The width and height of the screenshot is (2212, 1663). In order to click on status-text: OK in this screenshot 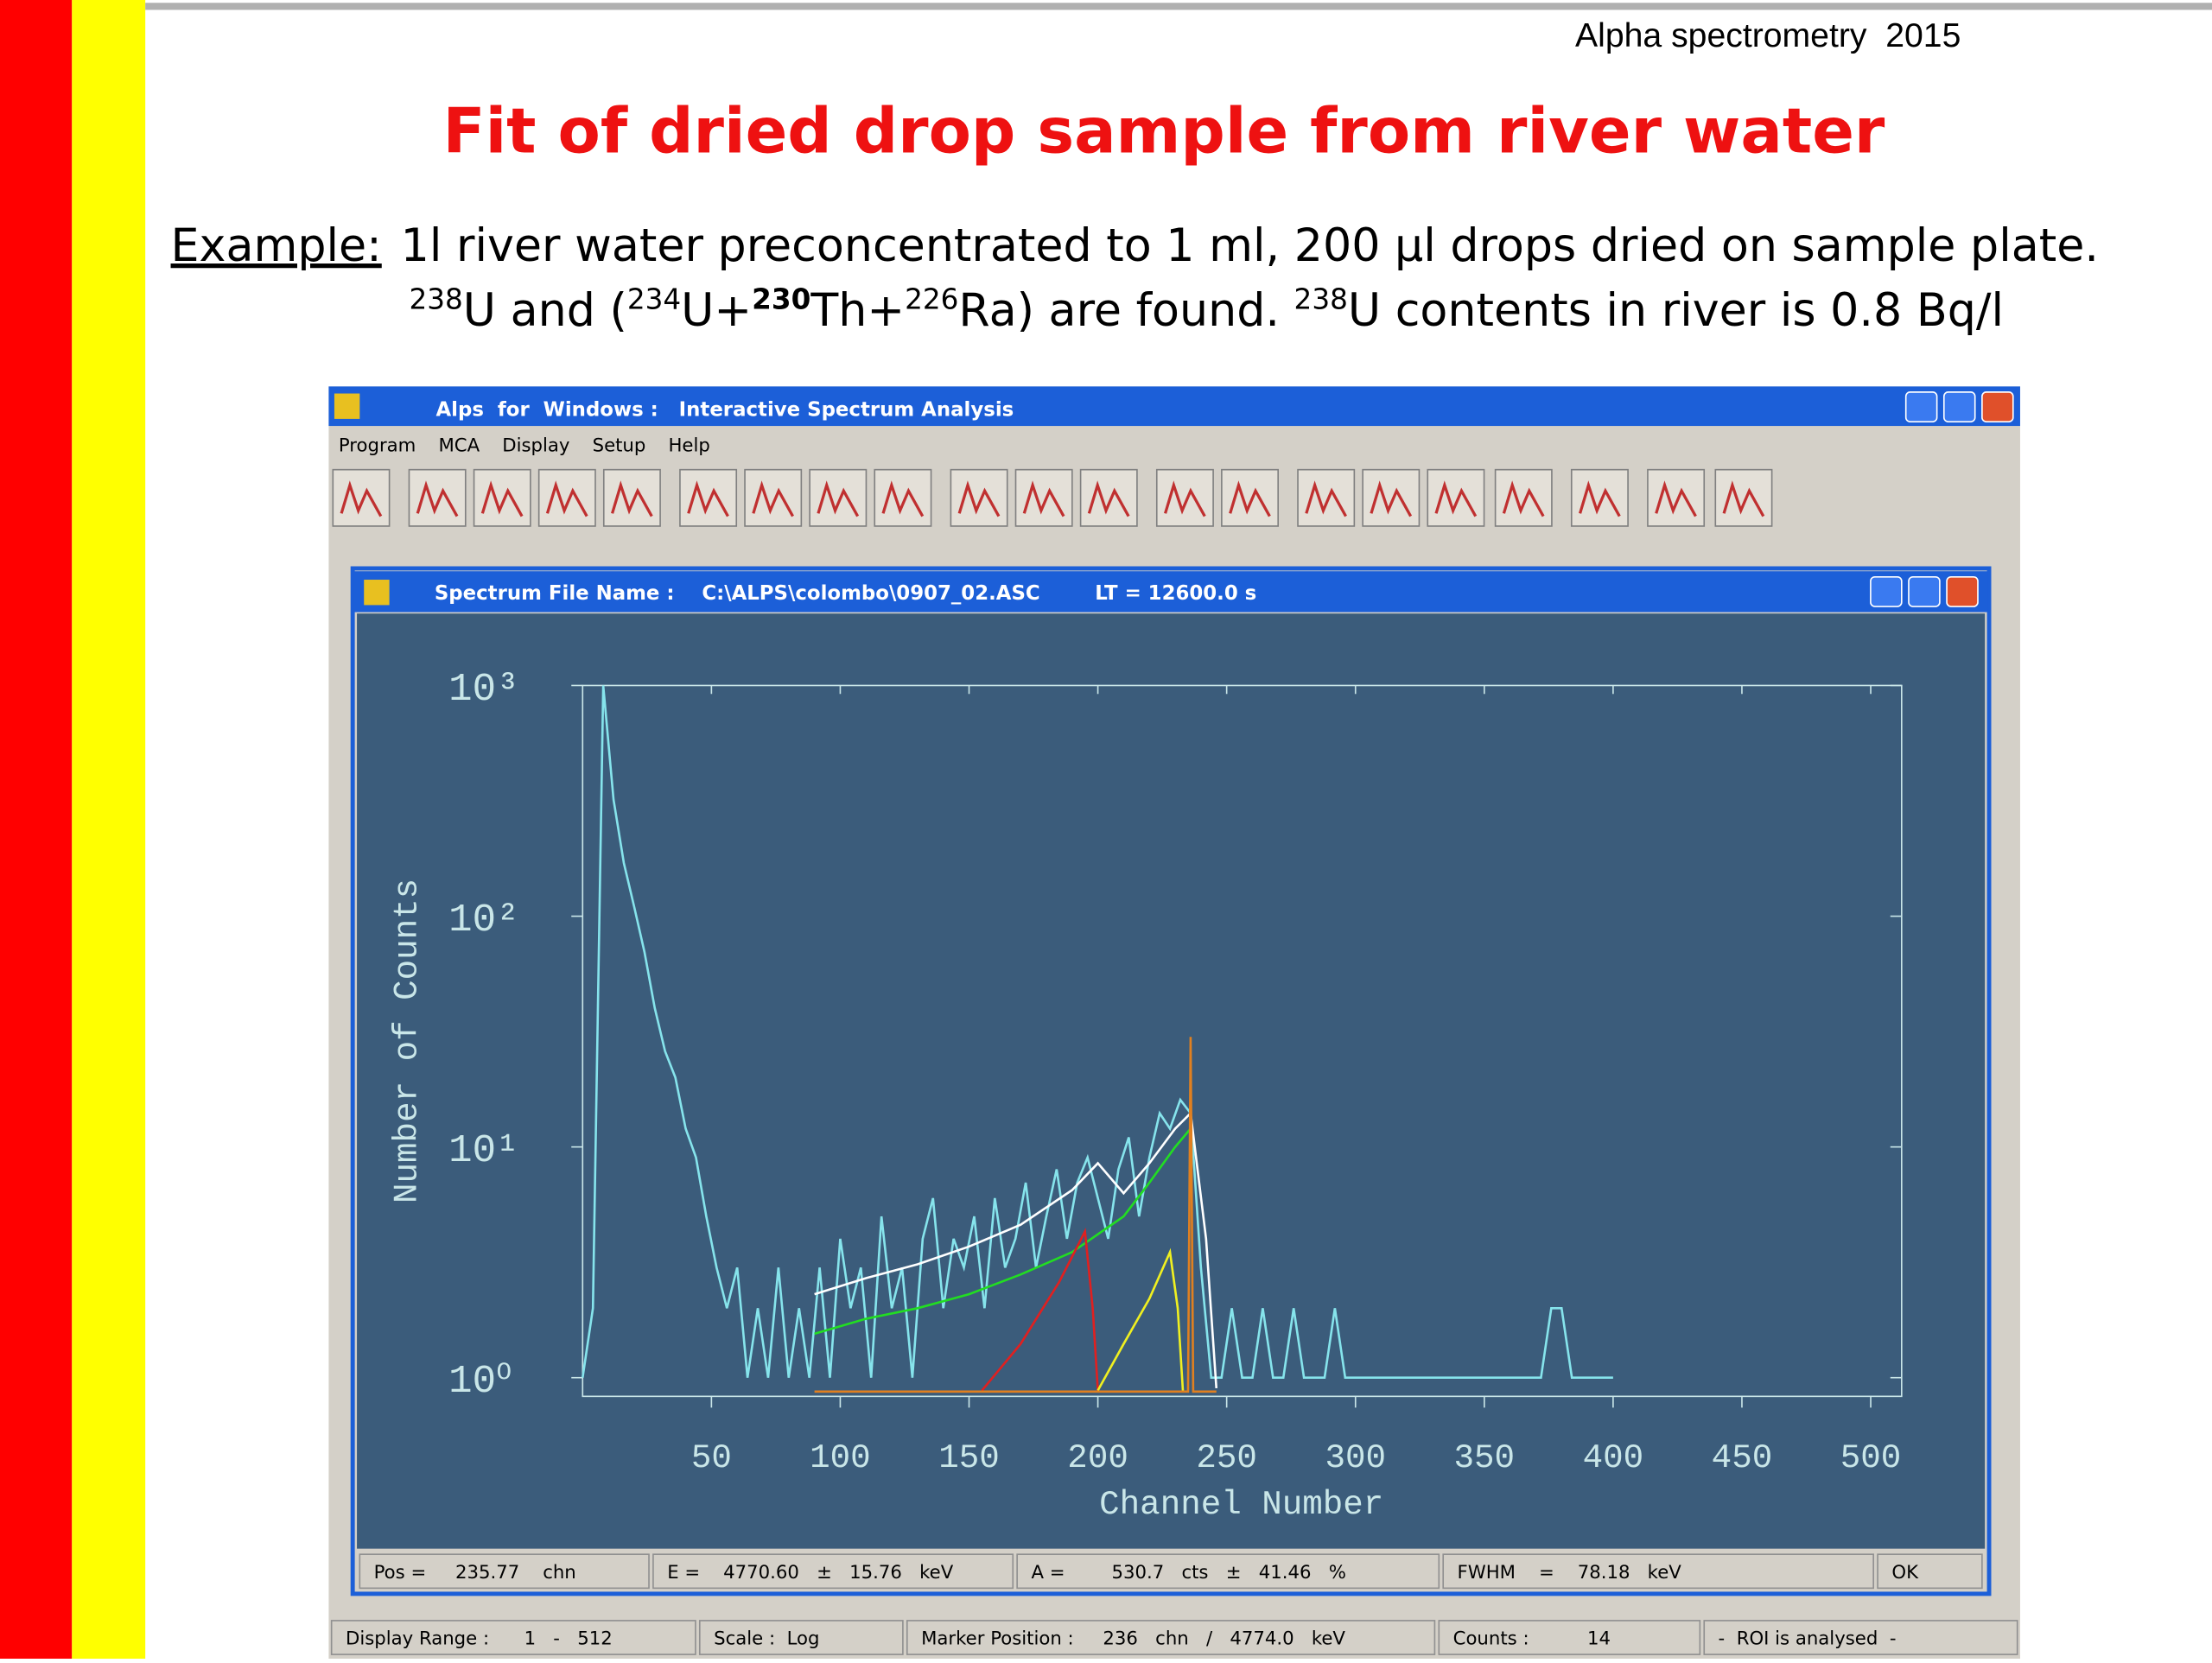, I will do `click(1905, 1573)`.